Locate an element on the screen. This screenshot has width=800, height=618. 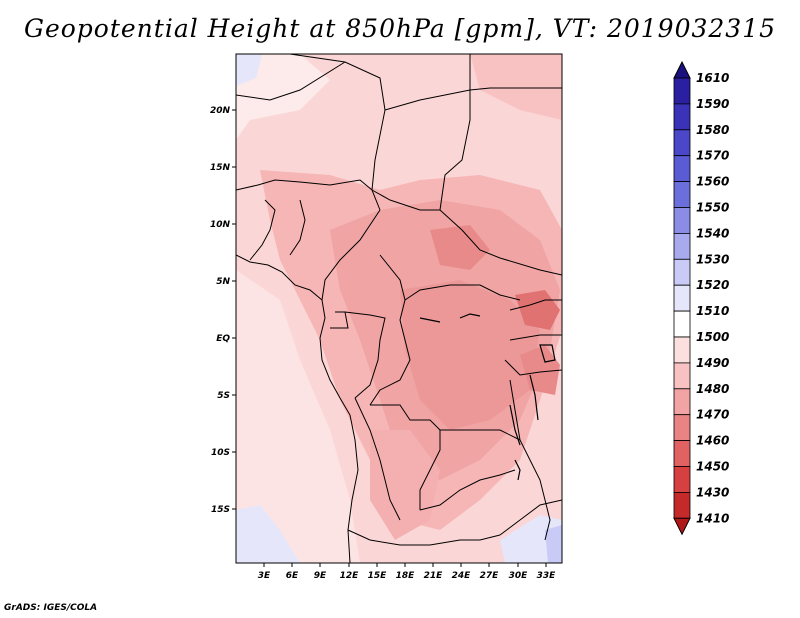
colorbar-label: 1500 is located at coordinates (712, 337).